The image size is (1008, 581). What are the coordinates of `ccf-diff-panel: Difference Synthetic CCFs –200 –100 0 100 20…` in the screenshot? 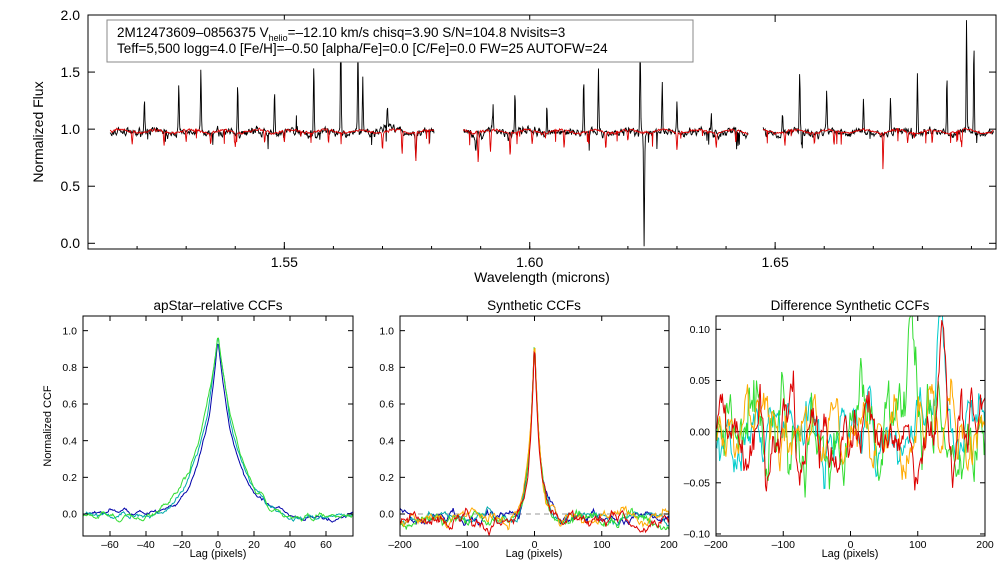 It's located at (839, 429).